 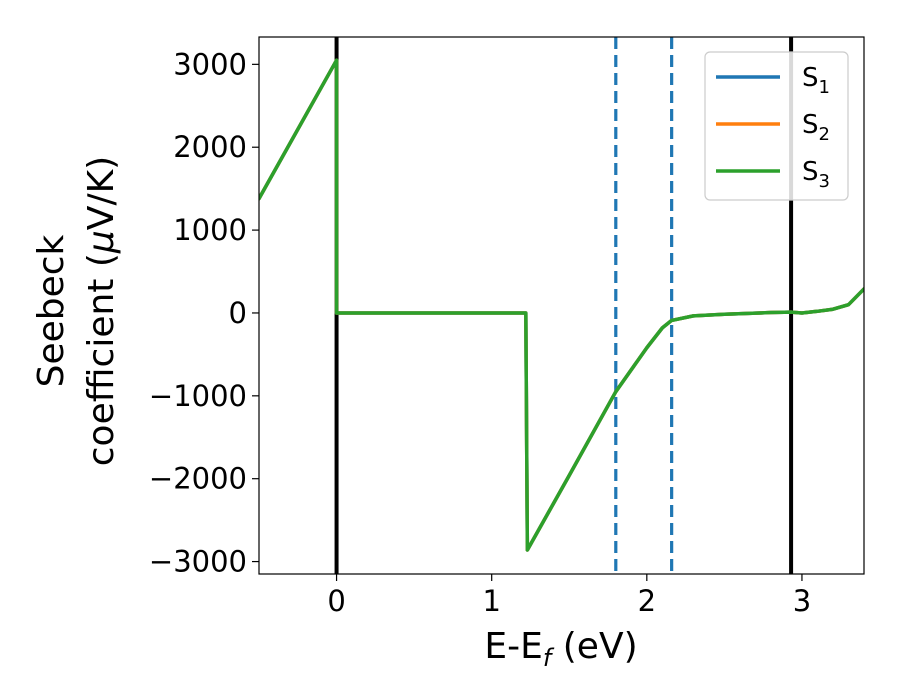 I want to click on x-tick-label: 3, so click(x=802, y=601).